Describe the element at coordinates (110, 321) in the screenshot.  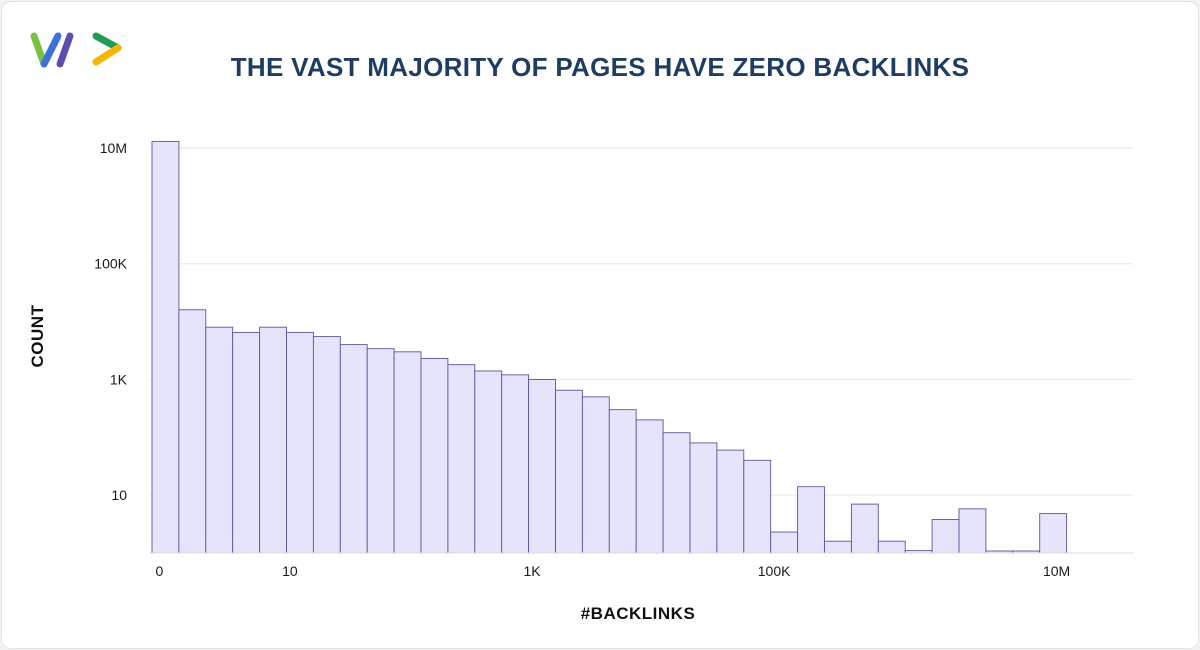
I see `y-tick-labels: 10 1K 100K 10M` at that location.